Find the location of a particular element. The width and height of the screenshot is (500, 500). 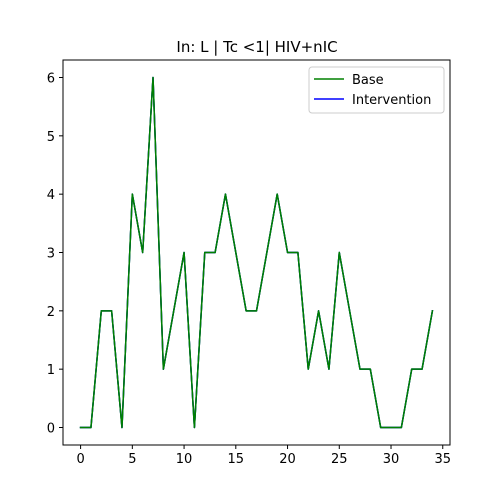

y-tick-label: 6 is located at coordinates (51, 79).